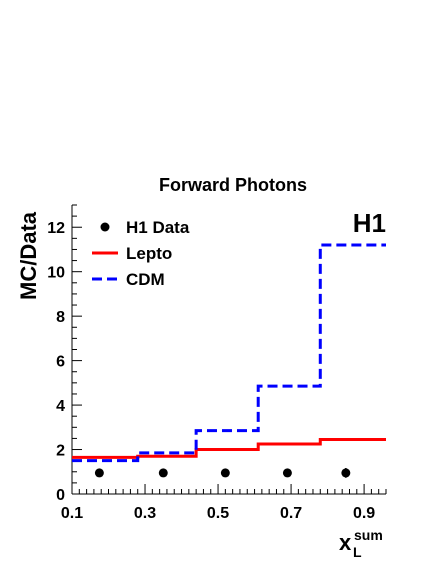 This screenshot has width=436, height=564. I want to click on x-tick-label: 0.9, so click(364, 513).